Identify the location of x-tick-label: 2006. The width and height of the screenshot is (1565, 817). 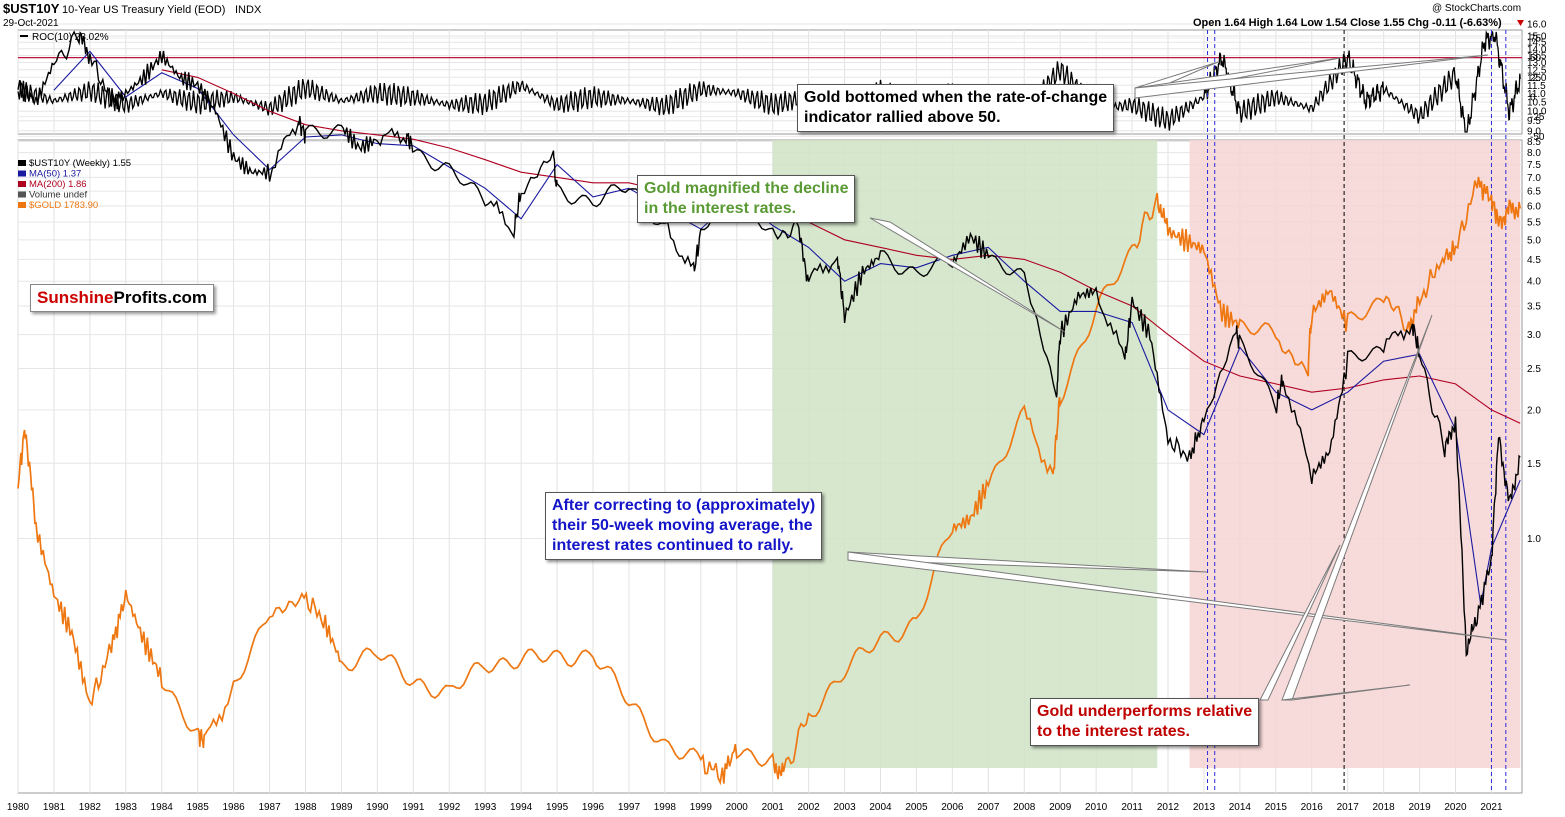
(952, 807).